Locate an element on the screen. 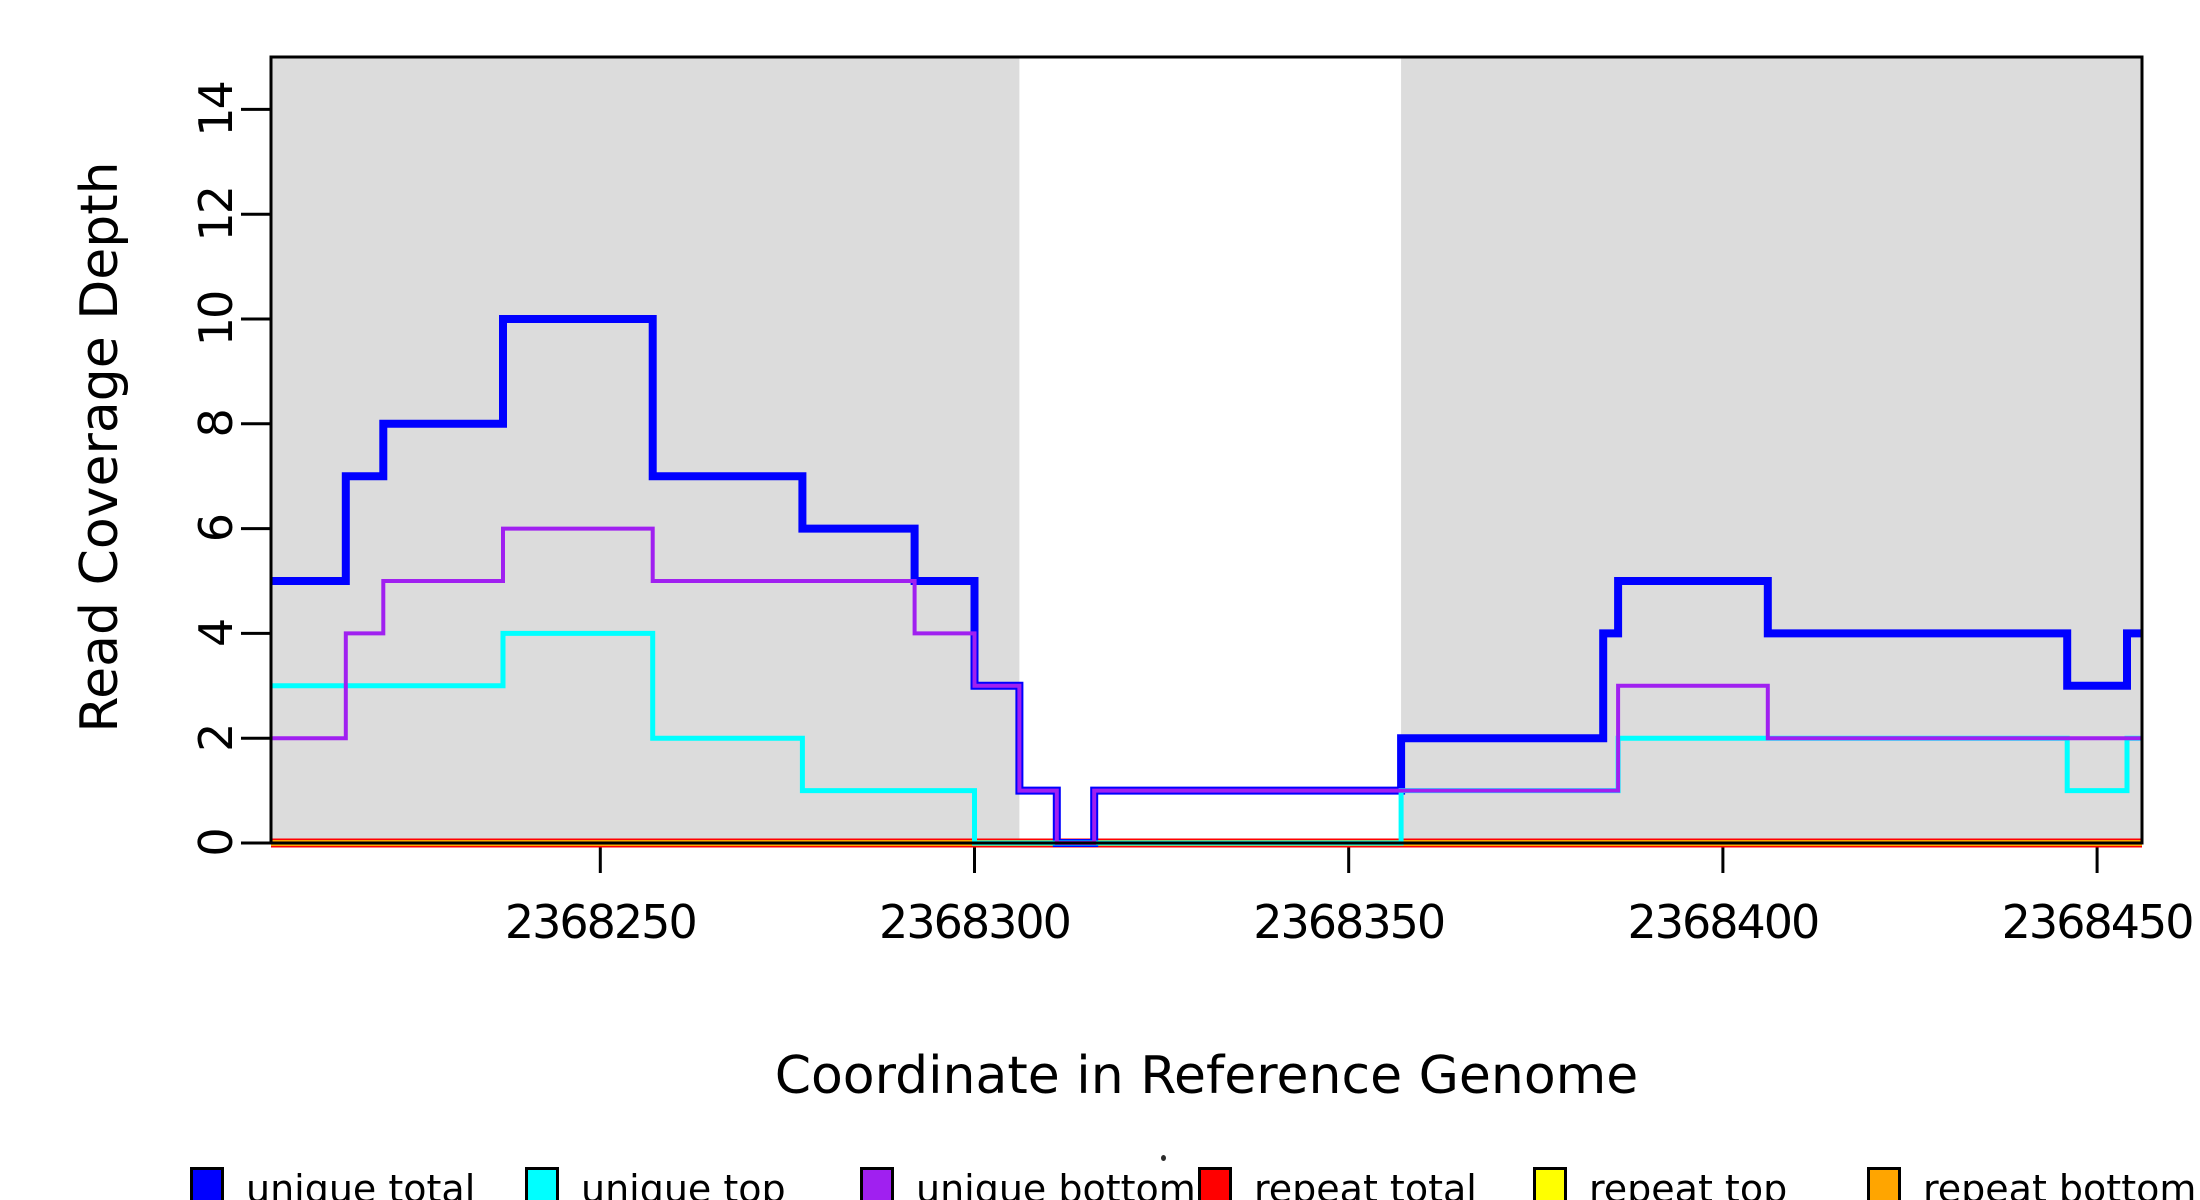 The height and width of the screenshot is (1200, 2200). y-tick-label: 0 is located at coordinates (216, 842).